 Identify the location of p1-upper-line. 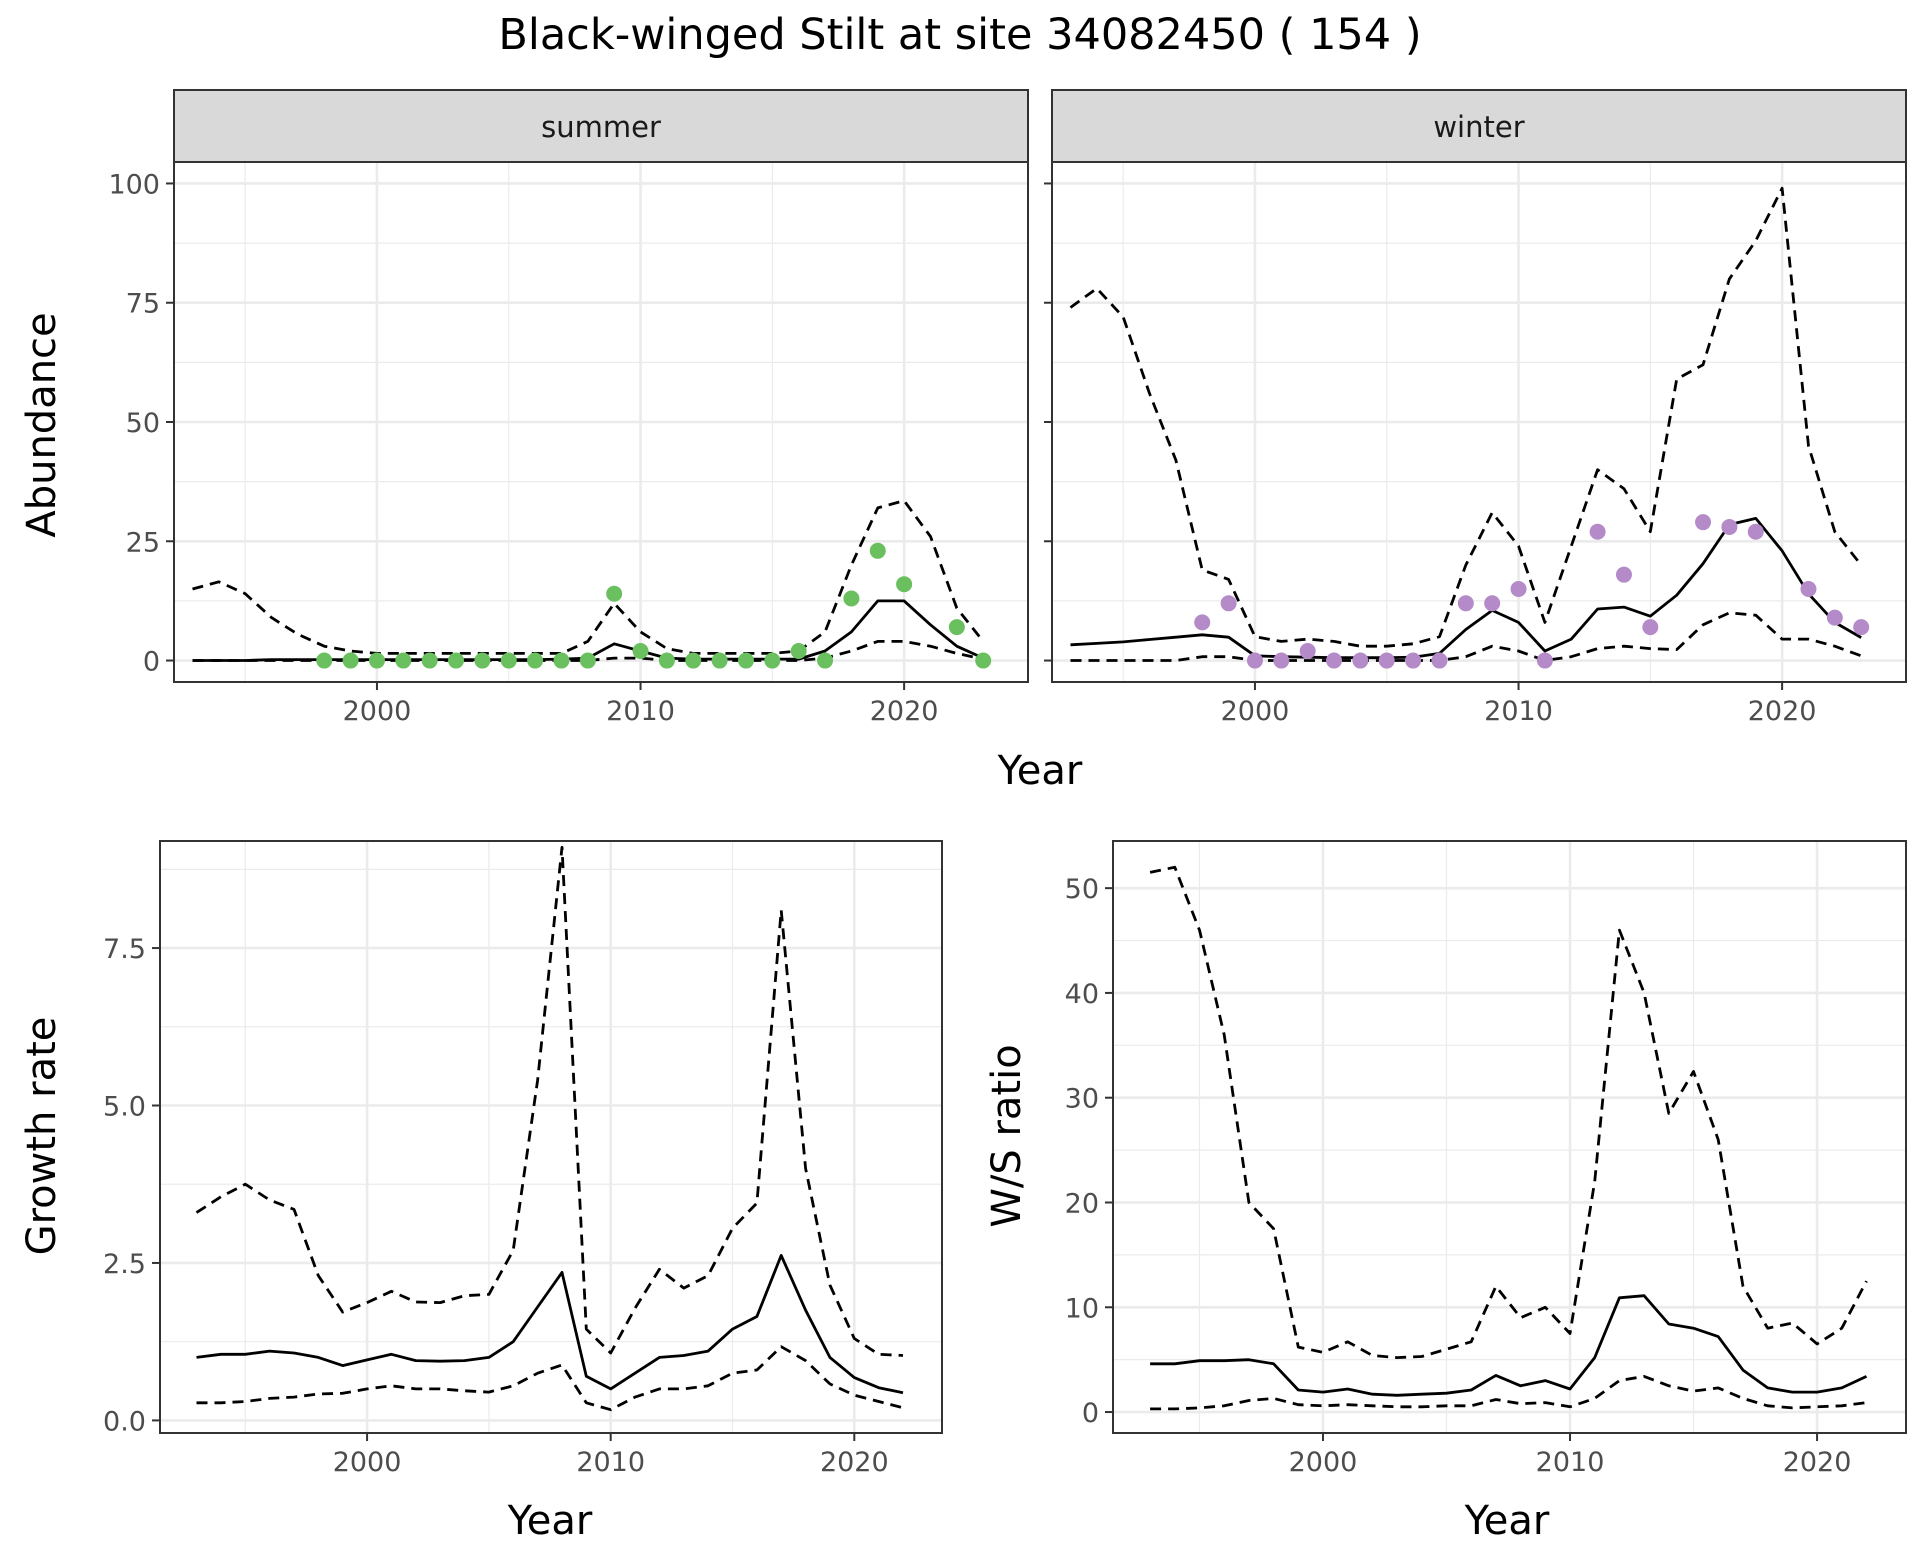
(1466, 417).